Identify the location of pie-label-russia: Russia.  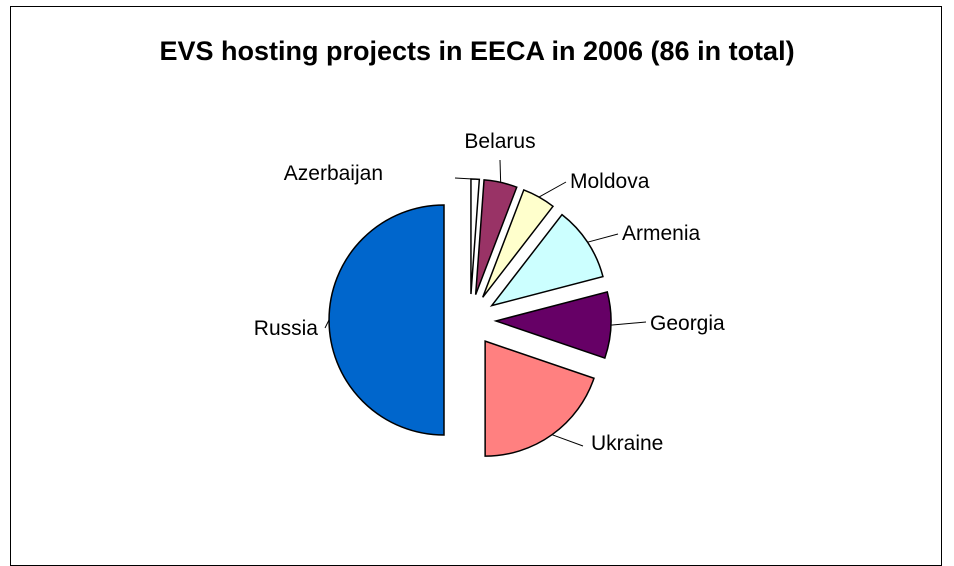
(286, 328).